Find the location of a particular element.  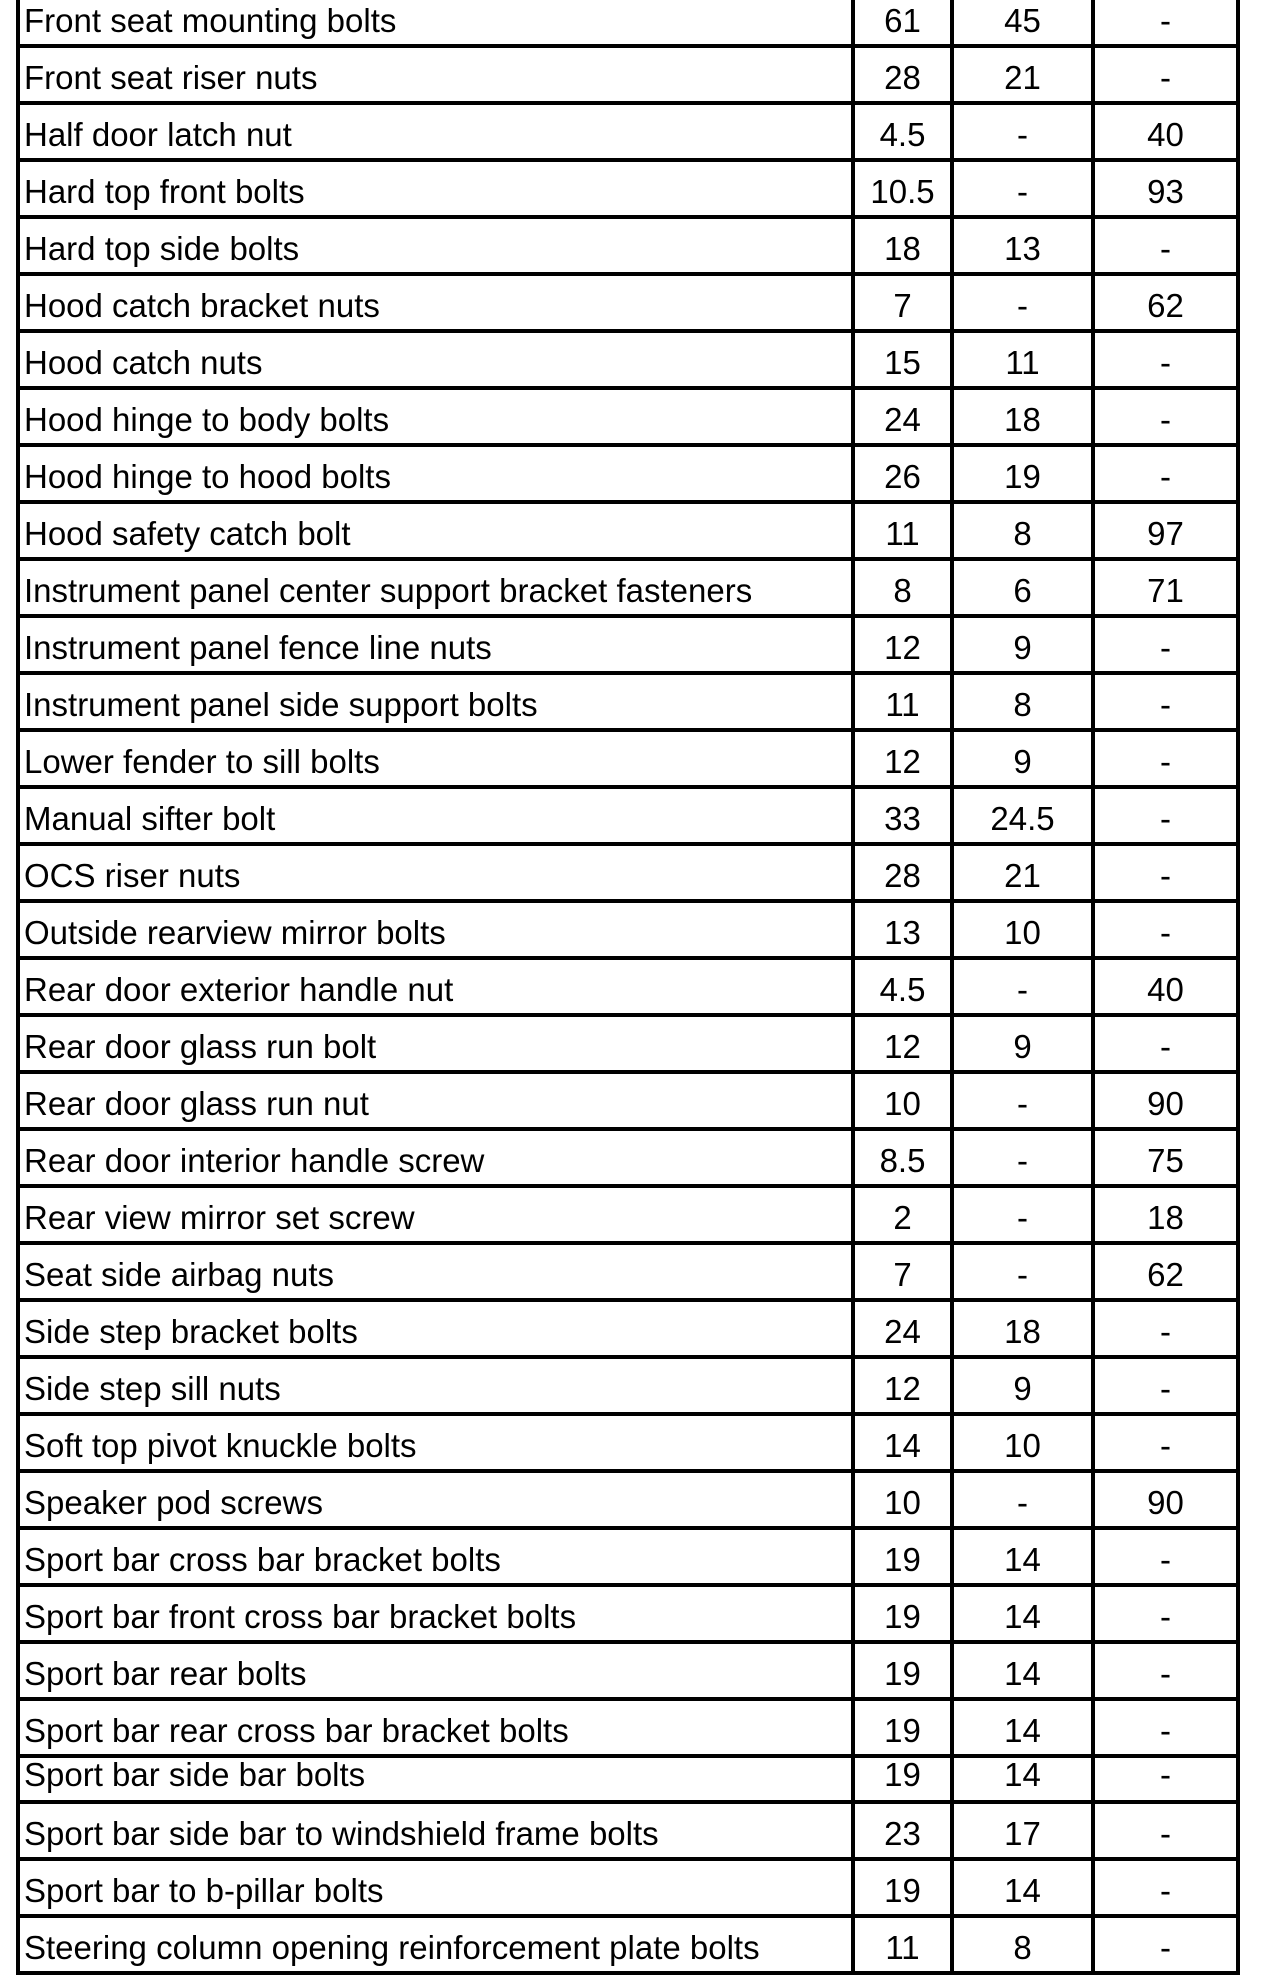

table-row: Side step sill nuts 12 9- is located at coordinates (628, 1387).